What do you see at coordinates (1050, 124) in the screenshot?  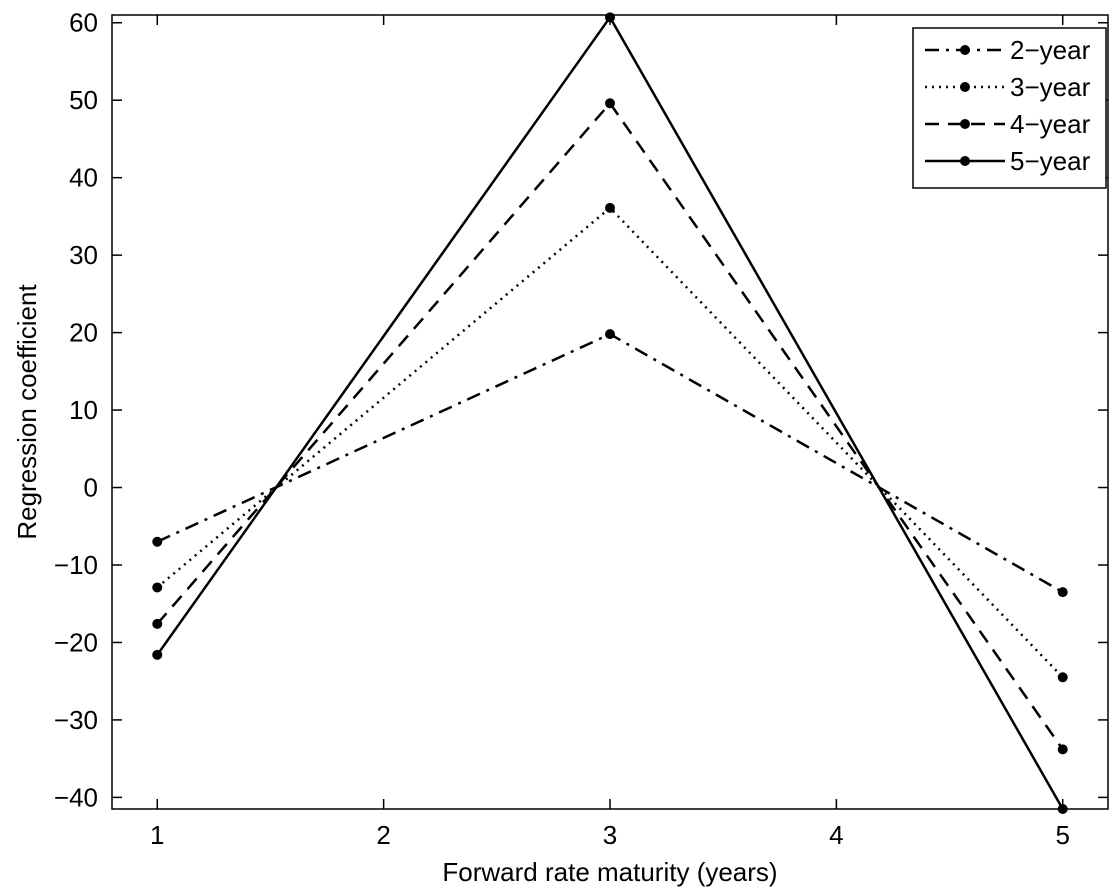 I see `legend-label: 4−year` at bounding box center [1050, 124].